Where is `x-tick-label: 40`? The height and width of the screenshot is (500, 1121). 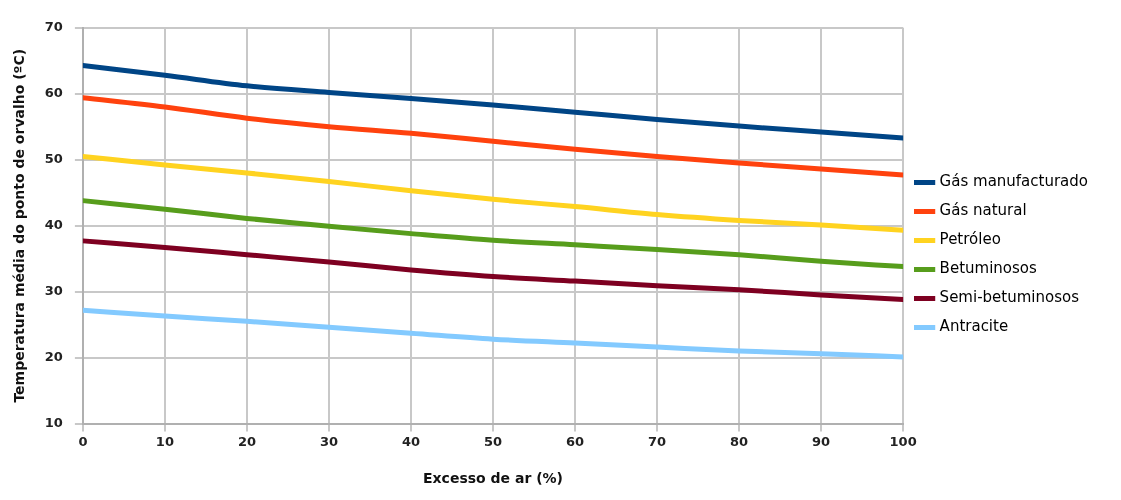
x-tick-label: 40 is located at coordinates (411, 441).